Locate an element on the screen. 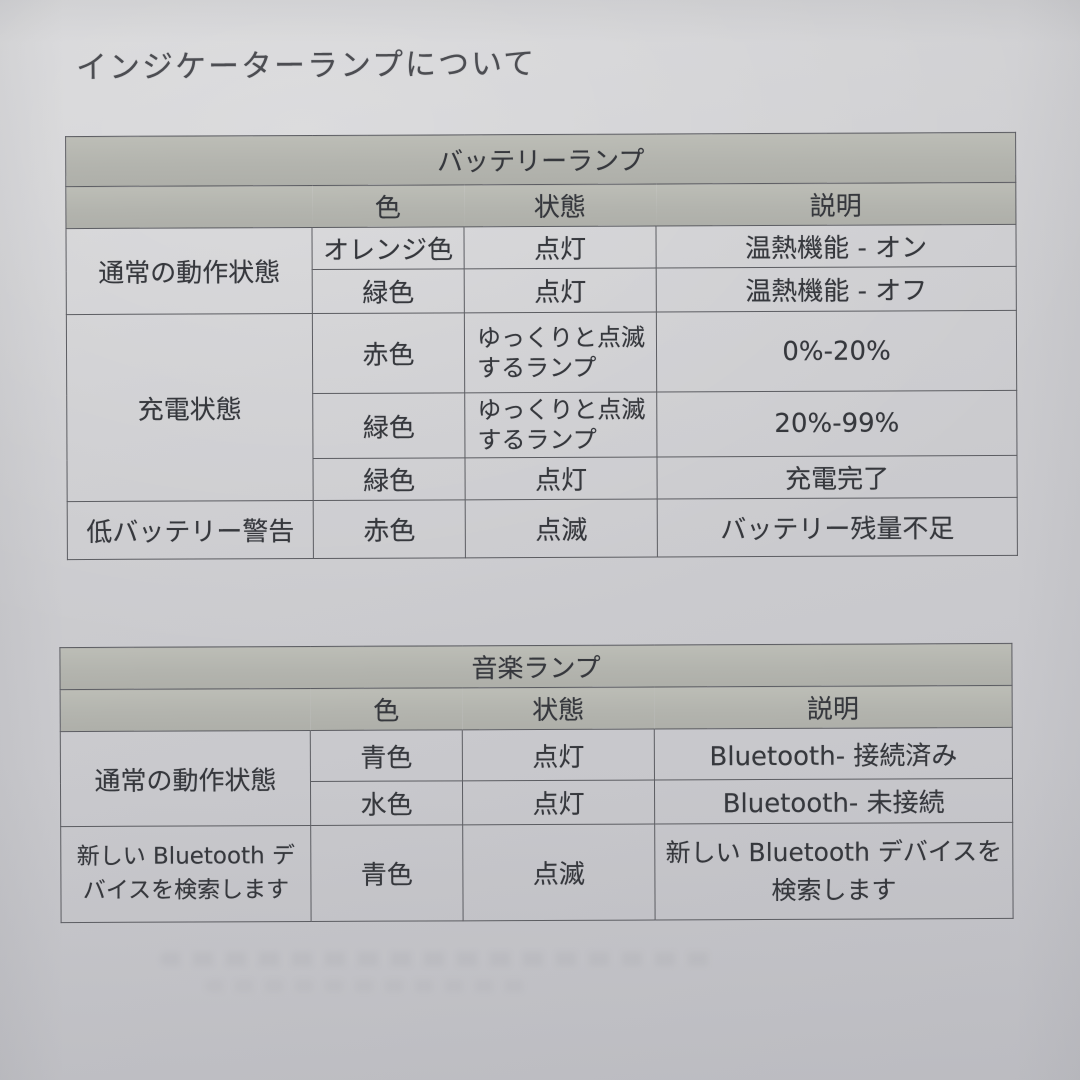 The height and width of the screenshot is (1080, 1080). cell-description: Bluetooth- 接続済み is located at coordinates (833, 753).